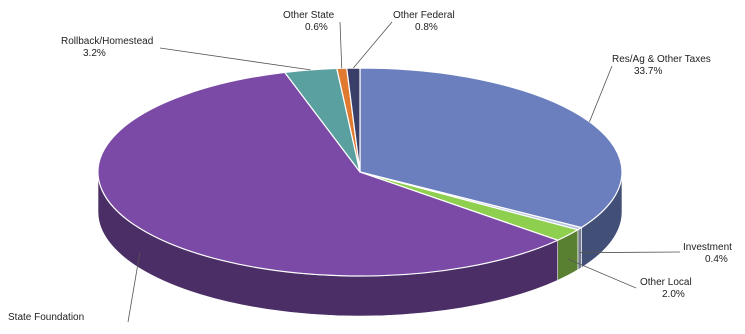 Image resolution: width=745 pixels, height=334 pixels. Describe the element at coordinates (235, 59) in the screenshot. I see `leader-line-rollback-homestead` at that location.